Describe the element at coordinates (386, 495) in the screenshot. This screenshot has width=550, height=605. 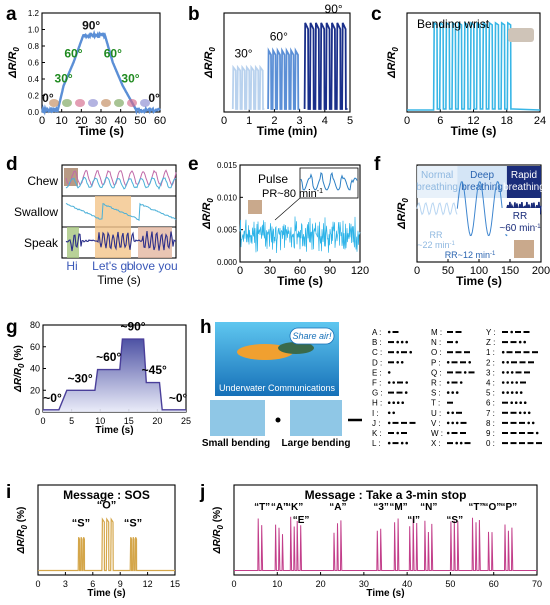
I see `chart-title: Message : Take a 3-min stop` at that location.